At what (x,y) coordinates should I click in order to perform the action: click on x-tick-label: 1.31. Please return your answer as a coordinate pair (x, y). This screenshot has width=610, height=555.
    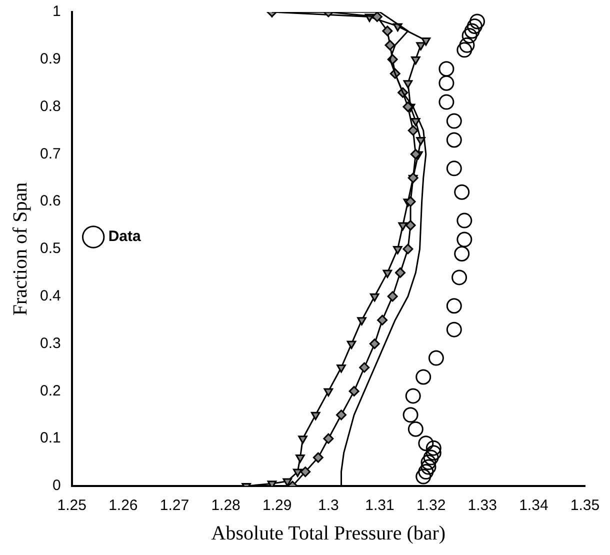
    Looking at the image, I should click on (379, 505).